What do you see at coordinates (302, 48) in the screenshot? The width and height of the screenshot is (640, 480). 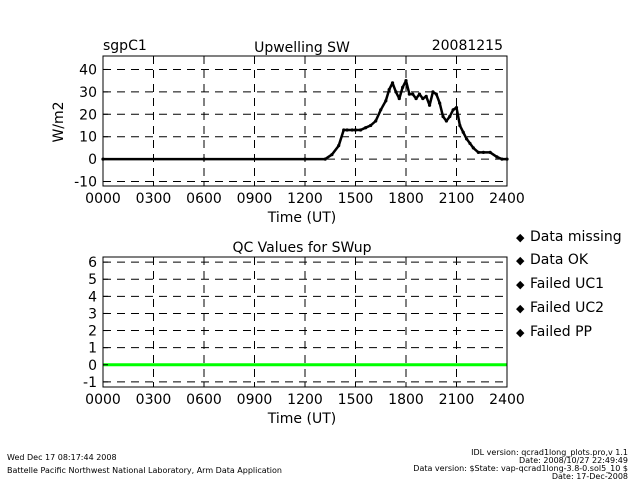 I see `chart-title: Upwelling SW` at bounding box center [302, 48].